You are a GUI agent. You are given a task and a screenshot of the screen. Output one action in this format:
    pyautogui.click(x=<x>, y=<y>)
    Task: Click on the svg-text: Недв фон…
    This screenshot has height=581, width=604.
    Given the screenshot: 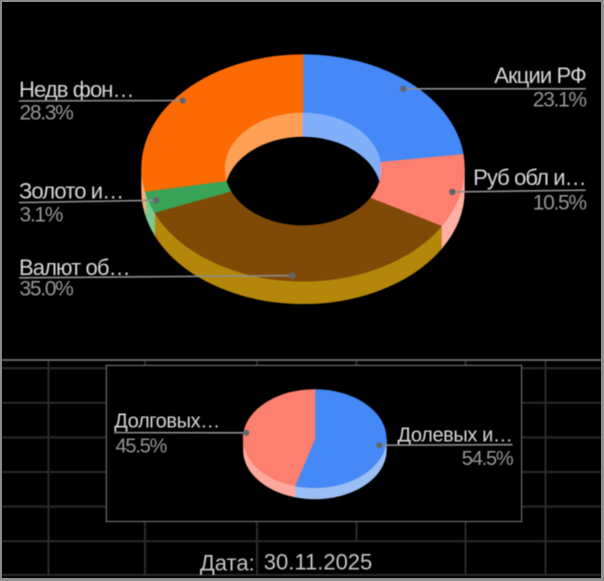 What is the action you would take?
    pyautogui.click(x=76, y=89)
    